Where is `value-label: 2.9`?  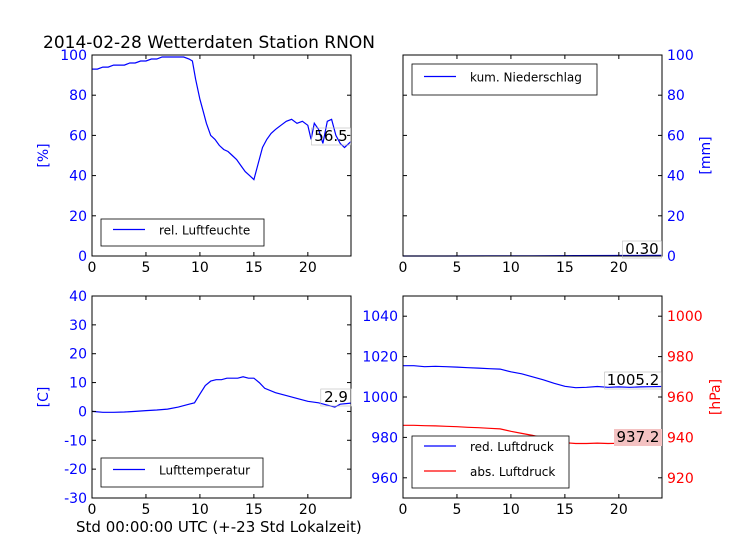
value-label: 2.9 is located at coordinates (336, 397).